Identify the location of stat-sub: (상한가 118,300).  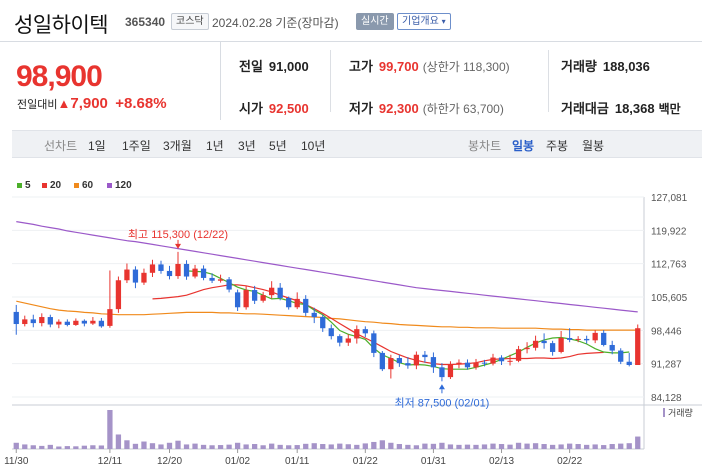
(466, 67).